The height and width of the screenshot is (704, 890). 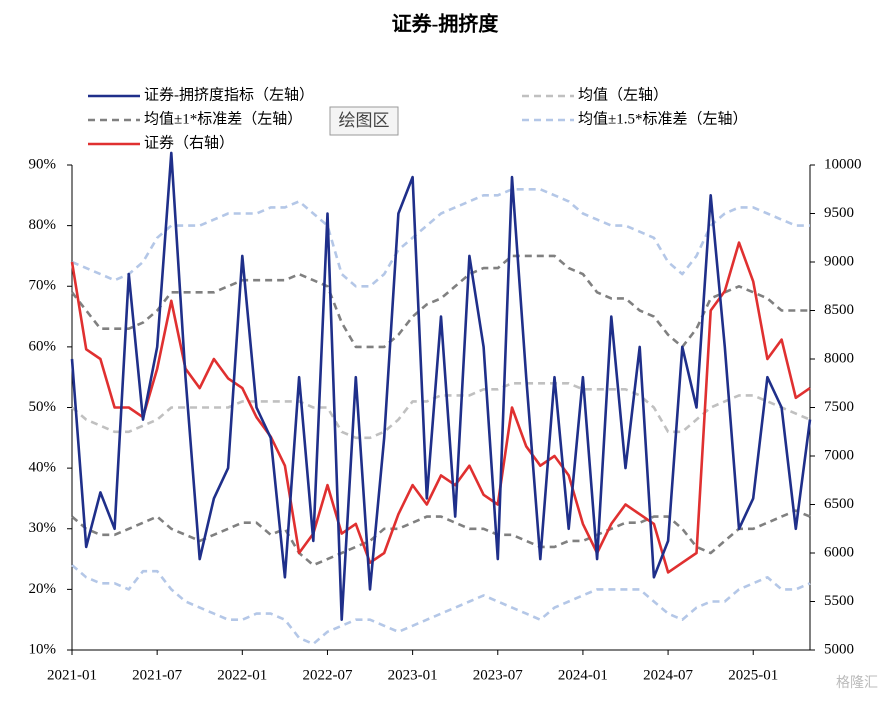 I want to click on chart-title: 证券-拥挤度, so click(x=446, y=24).